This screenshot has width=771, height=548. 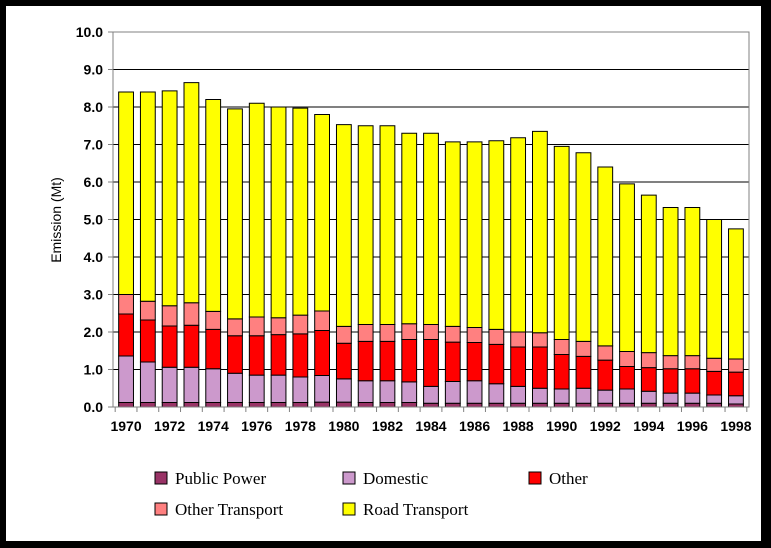 What do you see at coordinates (94, 107) in the screenshot?
I see `y-tick-label: 8.0` at bounding box center [94, 107].